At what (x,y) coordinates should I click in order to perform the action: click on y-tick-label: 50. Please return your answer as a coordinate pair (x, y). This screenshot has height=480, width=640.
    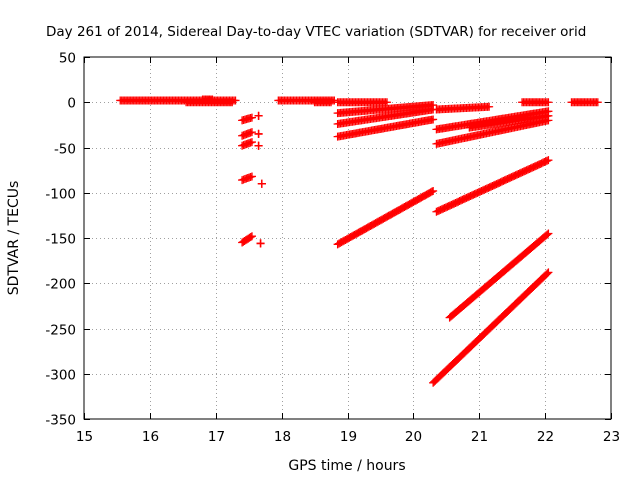
    Looking at the image, I should click on (67, 59).